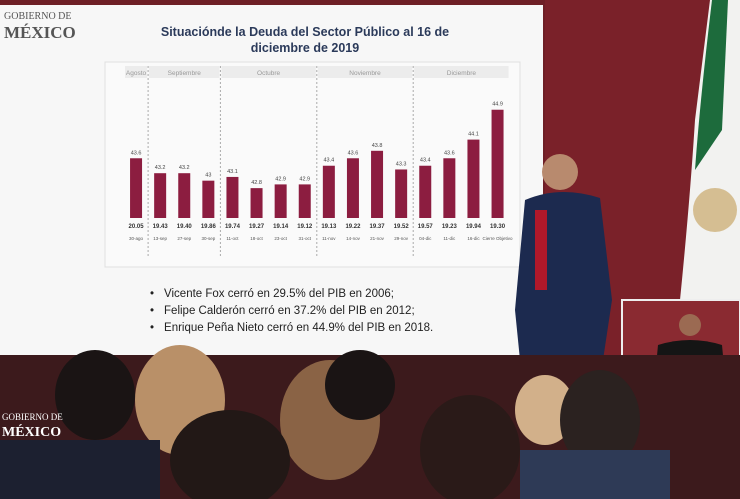 The image size is (740, 499). What do you see at coordinates (256, 183) in the screenshot?
I see `bar-value-label: 42.8` at bounding box center [256, 183].